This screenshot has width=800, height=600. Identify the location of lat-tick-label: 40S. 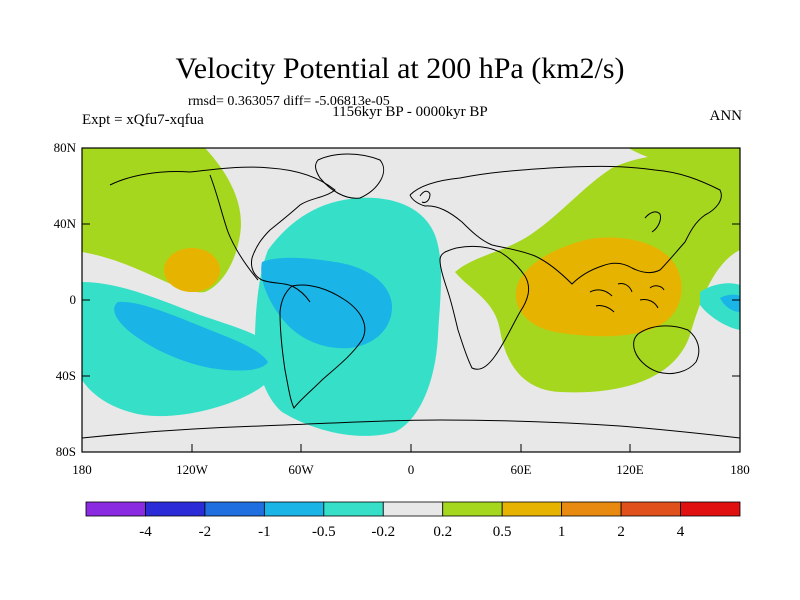
(66, 375).